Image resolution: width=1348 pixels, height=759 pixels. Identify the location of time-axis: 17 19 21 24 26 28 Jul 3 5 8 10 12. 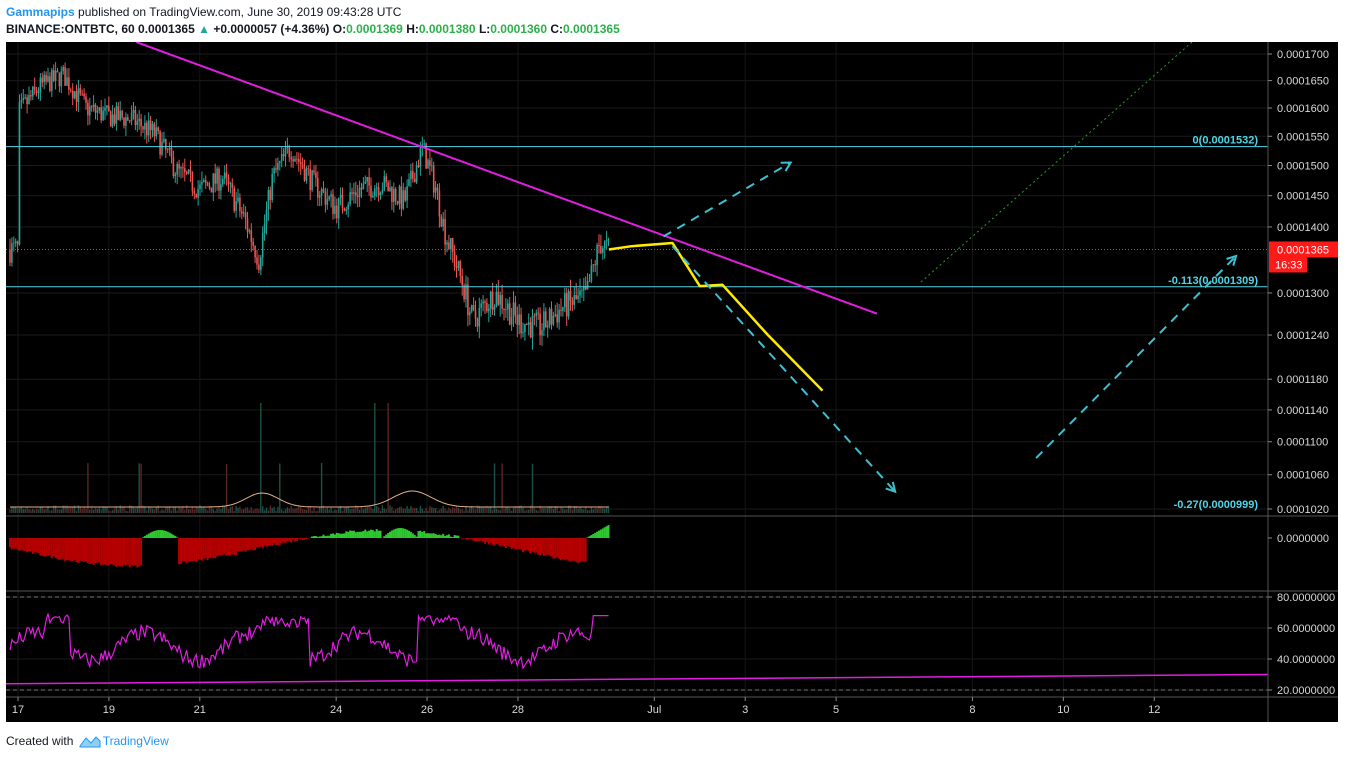
(586, 706).